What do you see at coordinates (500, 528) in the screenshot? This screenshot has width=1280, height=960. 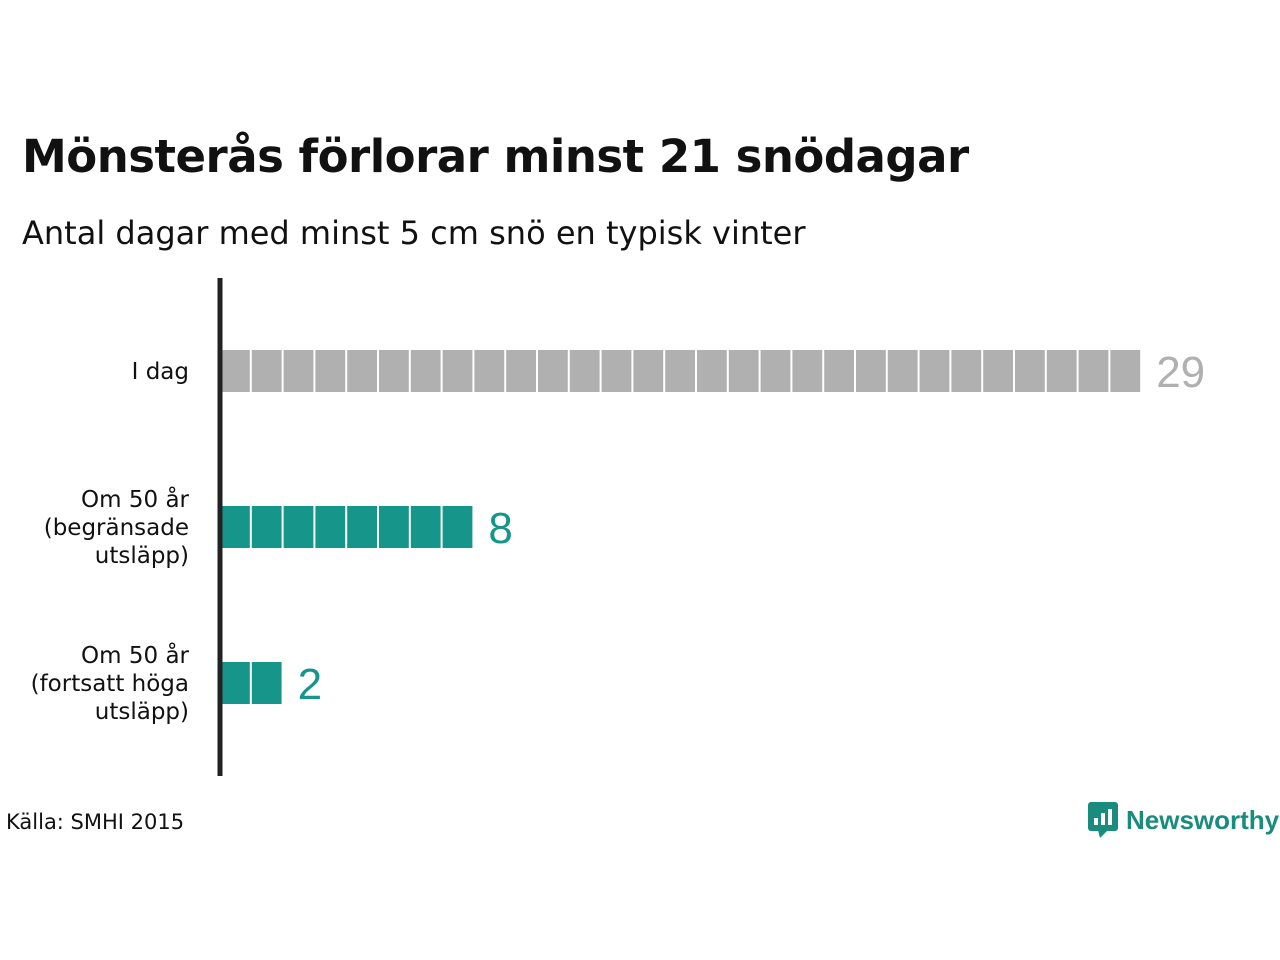 I see `data-label: 8` at bounding box center [500, 528].